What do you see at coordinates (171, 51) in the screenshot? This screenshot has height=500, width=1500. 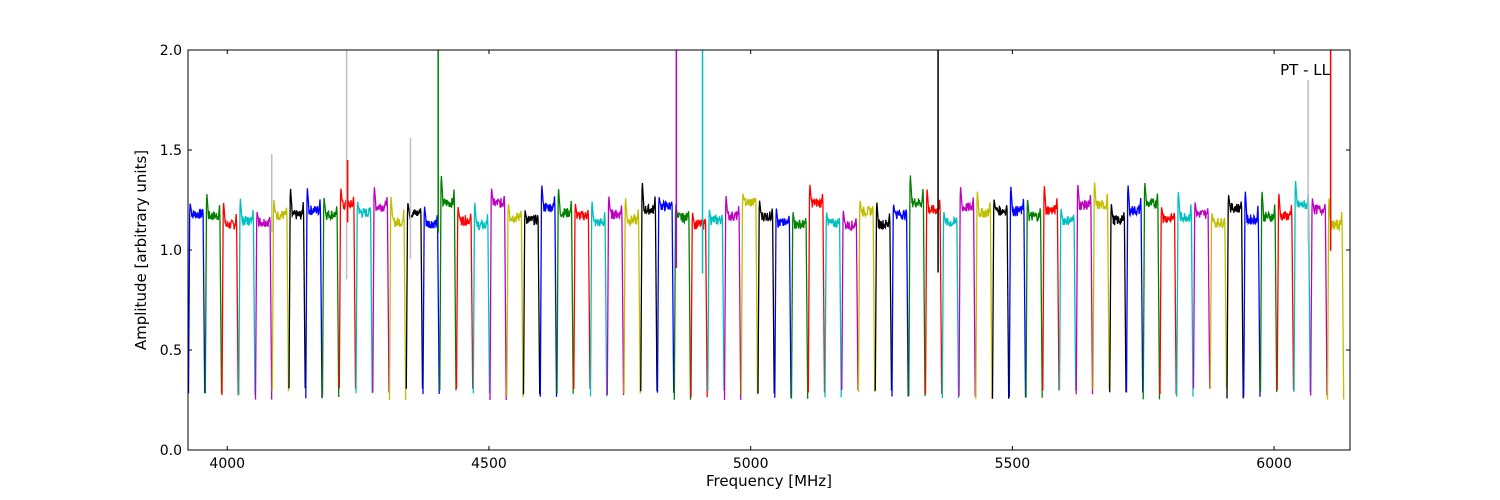 I see `y-tick-label: 2.0` at bounding box center [171, 51].